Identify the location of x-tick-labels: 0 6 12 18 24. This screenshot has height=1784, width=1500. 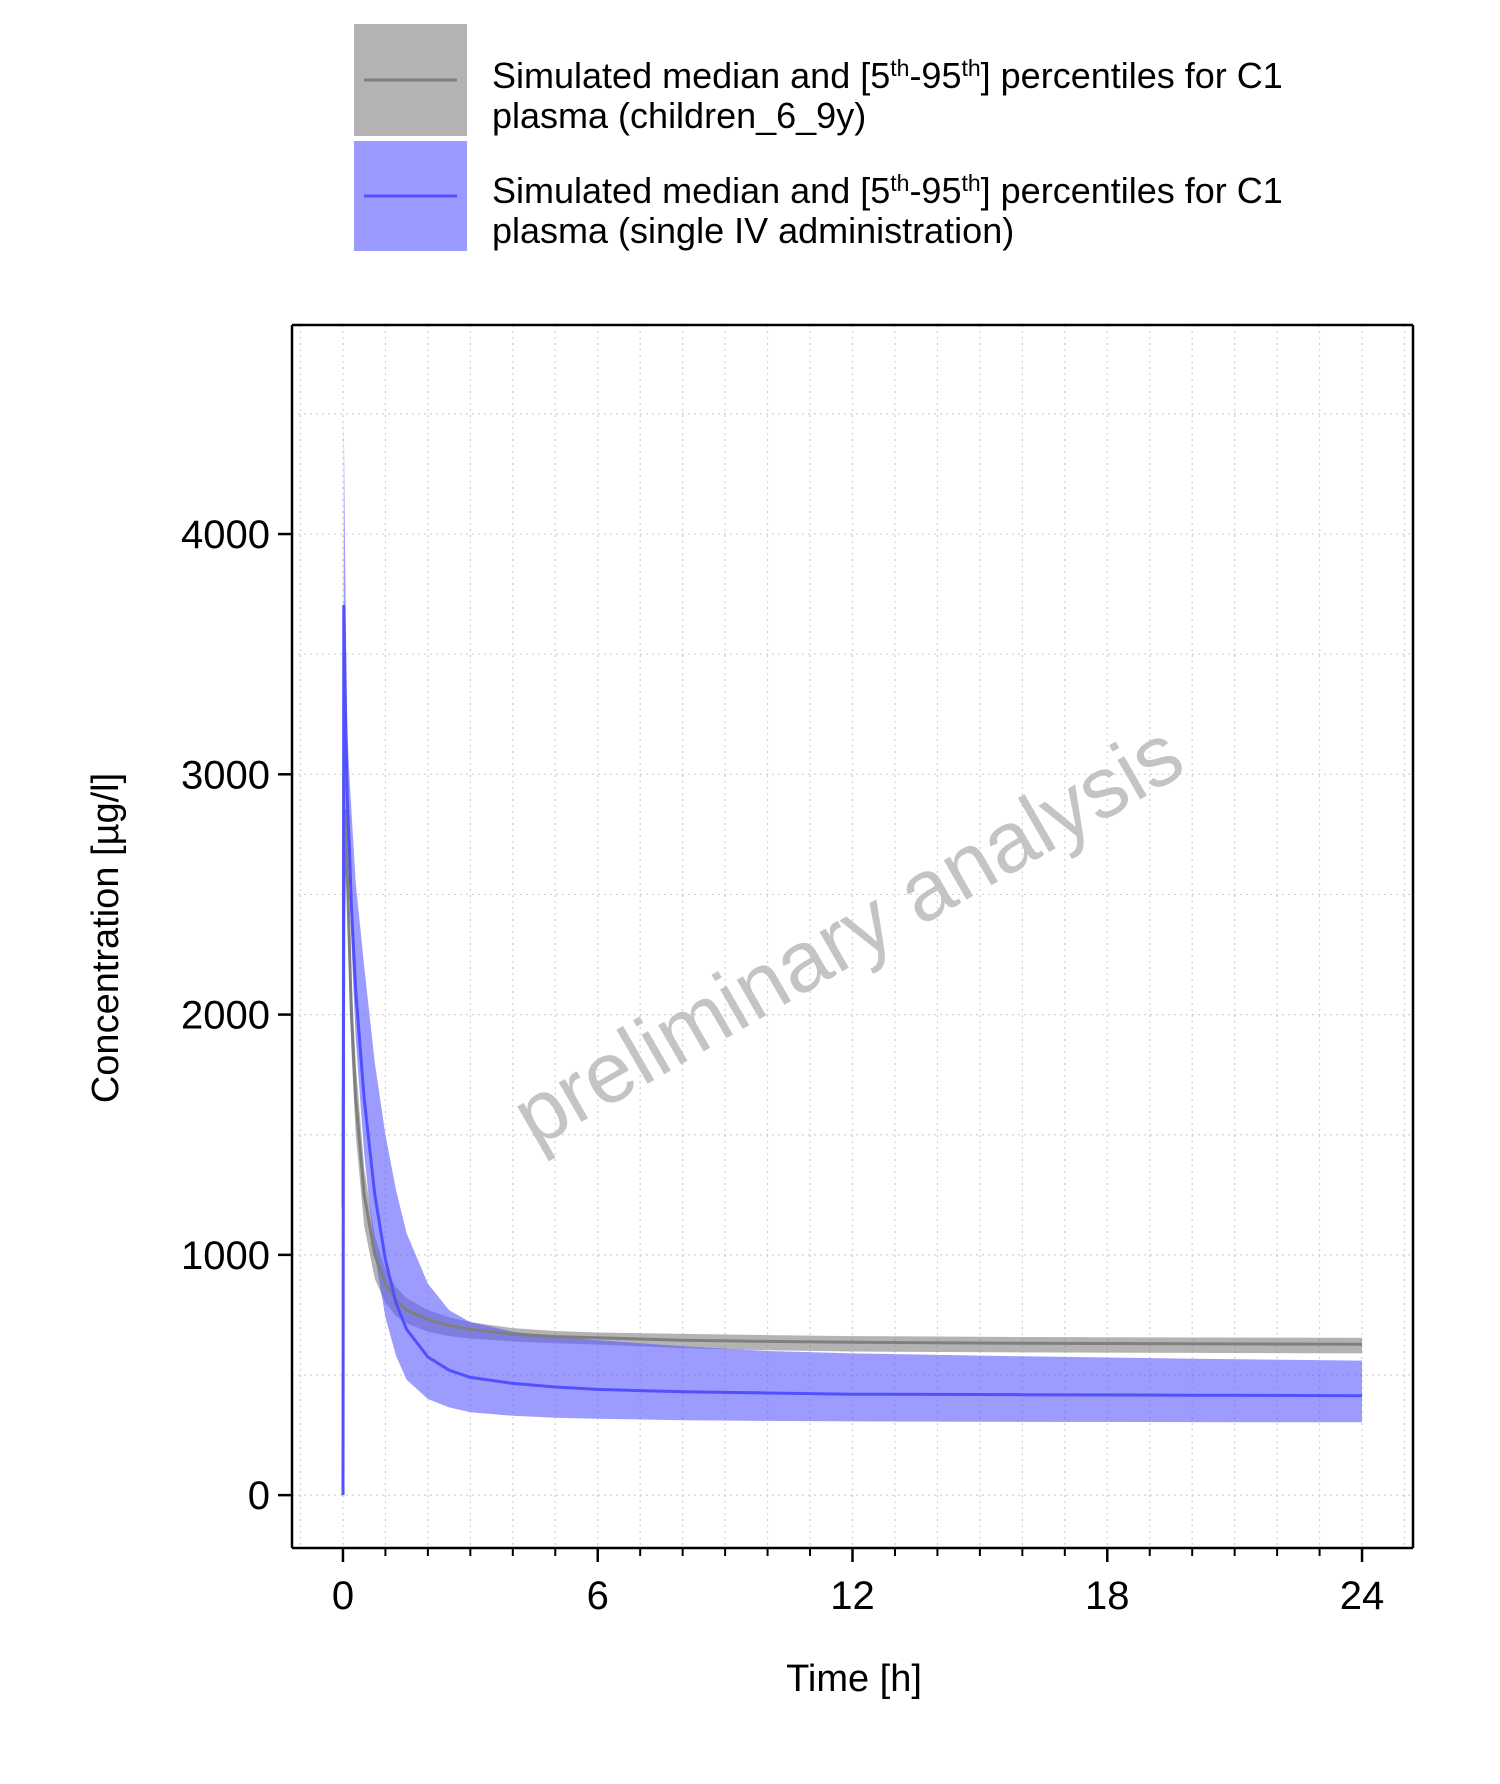
(858, 1596).